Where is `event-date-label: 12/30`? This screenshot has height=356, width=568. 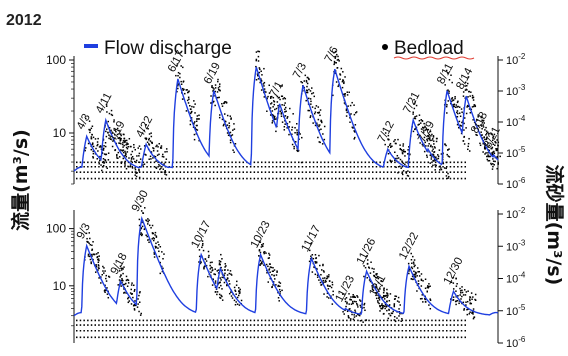 event-date-label: 12/30 is located at coordinates (454, 271).